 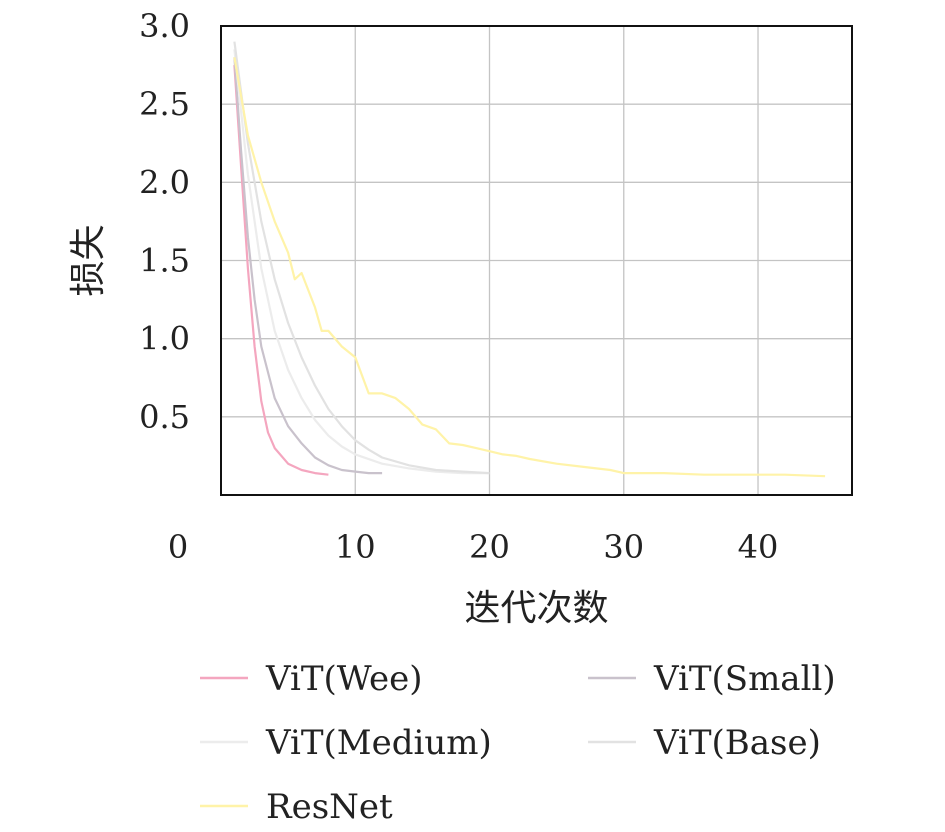 I want to click on x-tick-label: 40, so click(x=758, y=547).